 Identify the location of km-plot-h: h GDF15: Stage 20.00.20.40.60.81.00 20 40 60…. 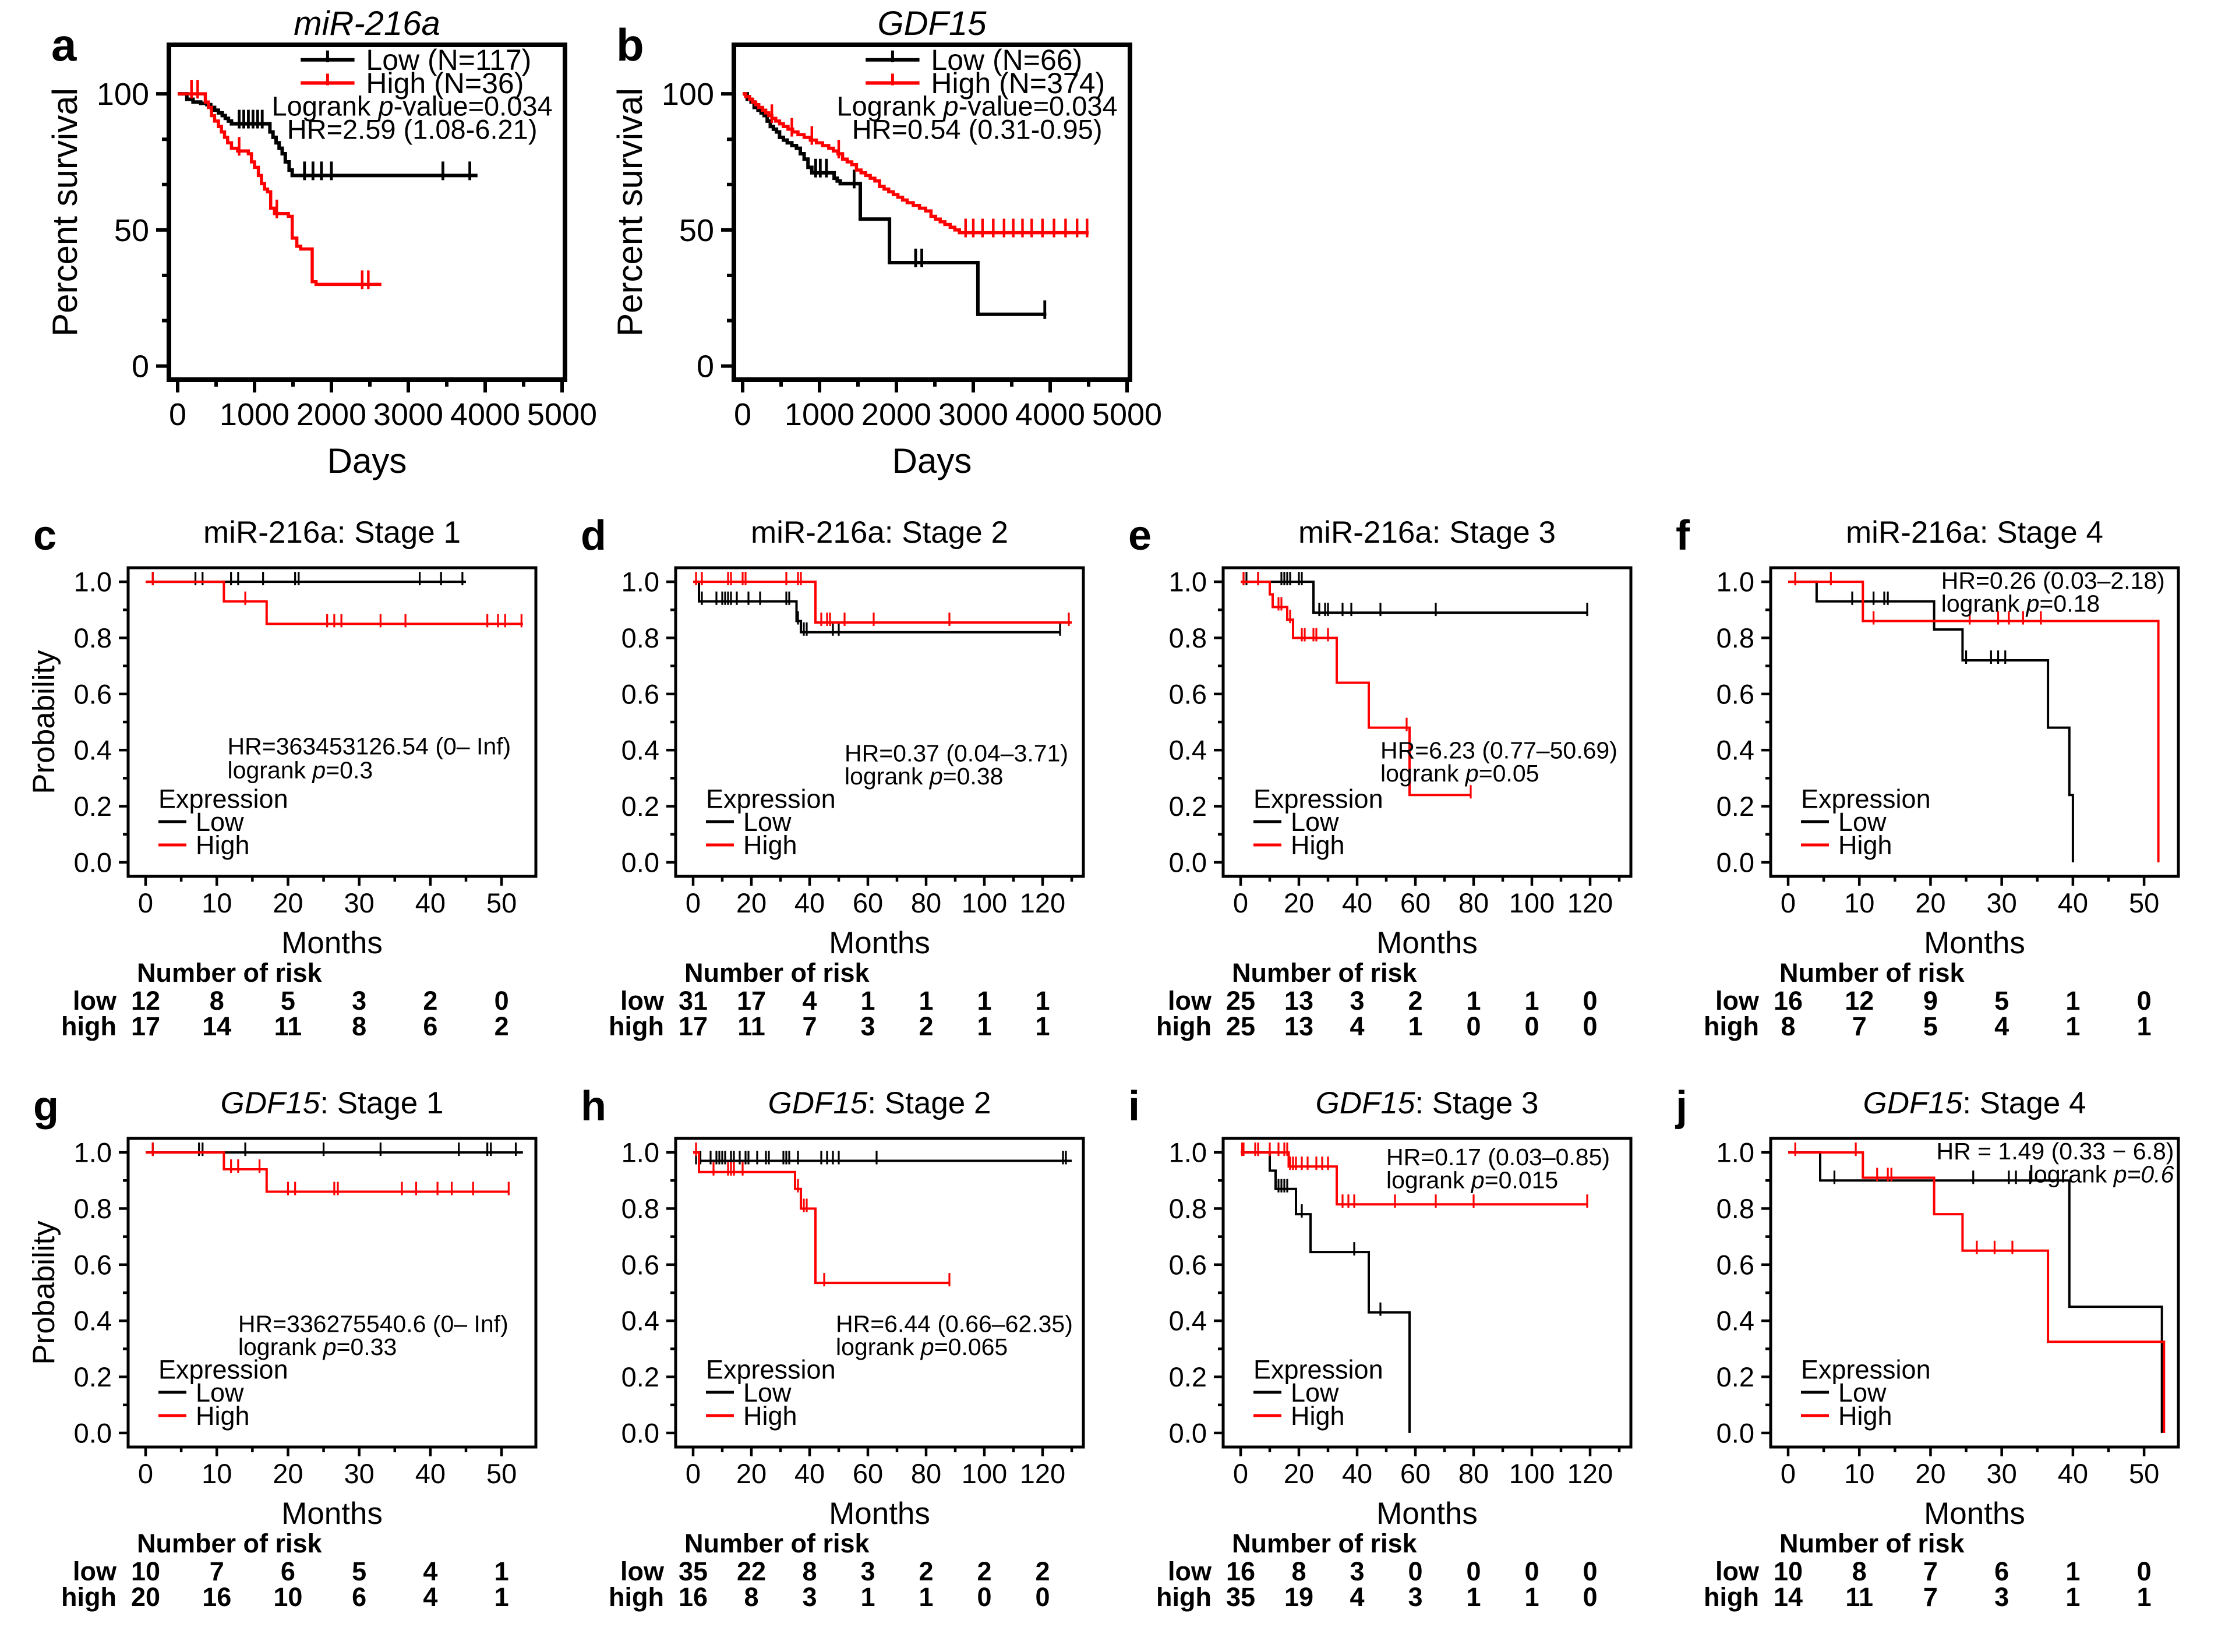
(833, 1347).